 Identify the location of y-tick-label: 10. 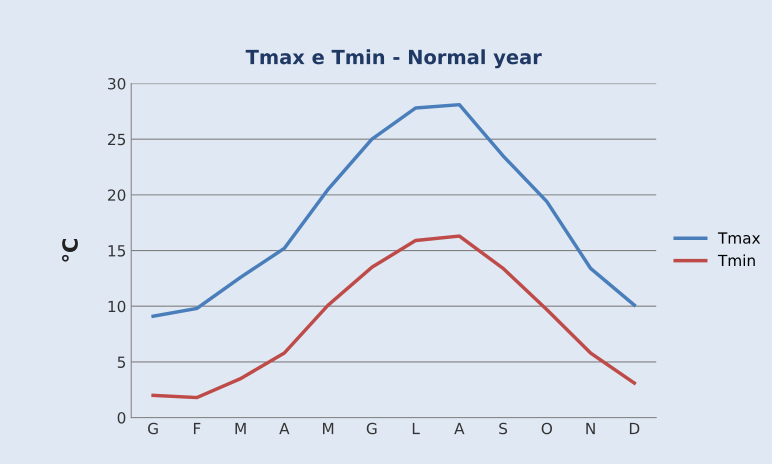
(117, 306).